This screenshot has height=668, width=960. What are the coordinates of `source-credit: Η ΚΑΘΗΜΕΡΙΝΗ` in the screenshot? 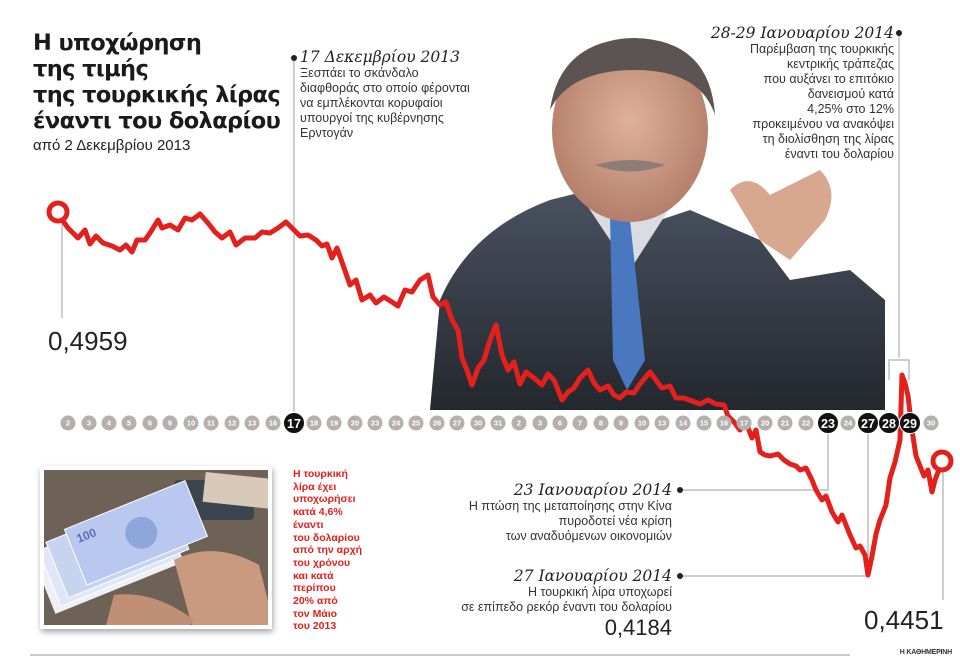 It's located at (925, 652).